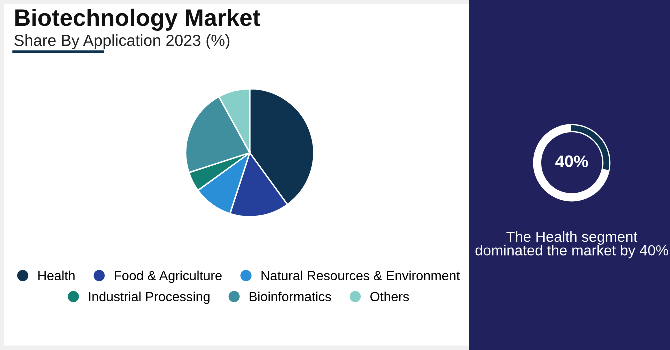 The image size is (670, 350). What do you see at coordinates (122, 42) in the screenshot?
I see `chart-subtitle: Share By Application 2023 (%)` at bounding box center [122, 42].